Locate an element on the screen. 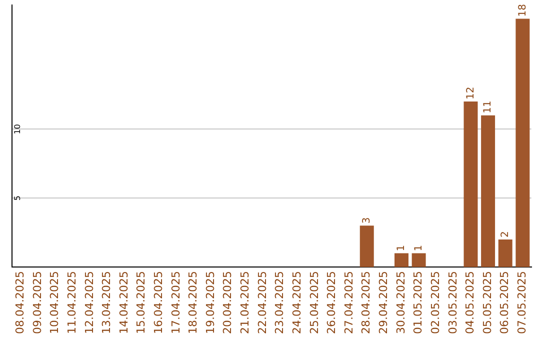 The width and height of the screenshot is (540, 340). x-tick-label: 21.04.2025 is located at coordinates (245, 302).